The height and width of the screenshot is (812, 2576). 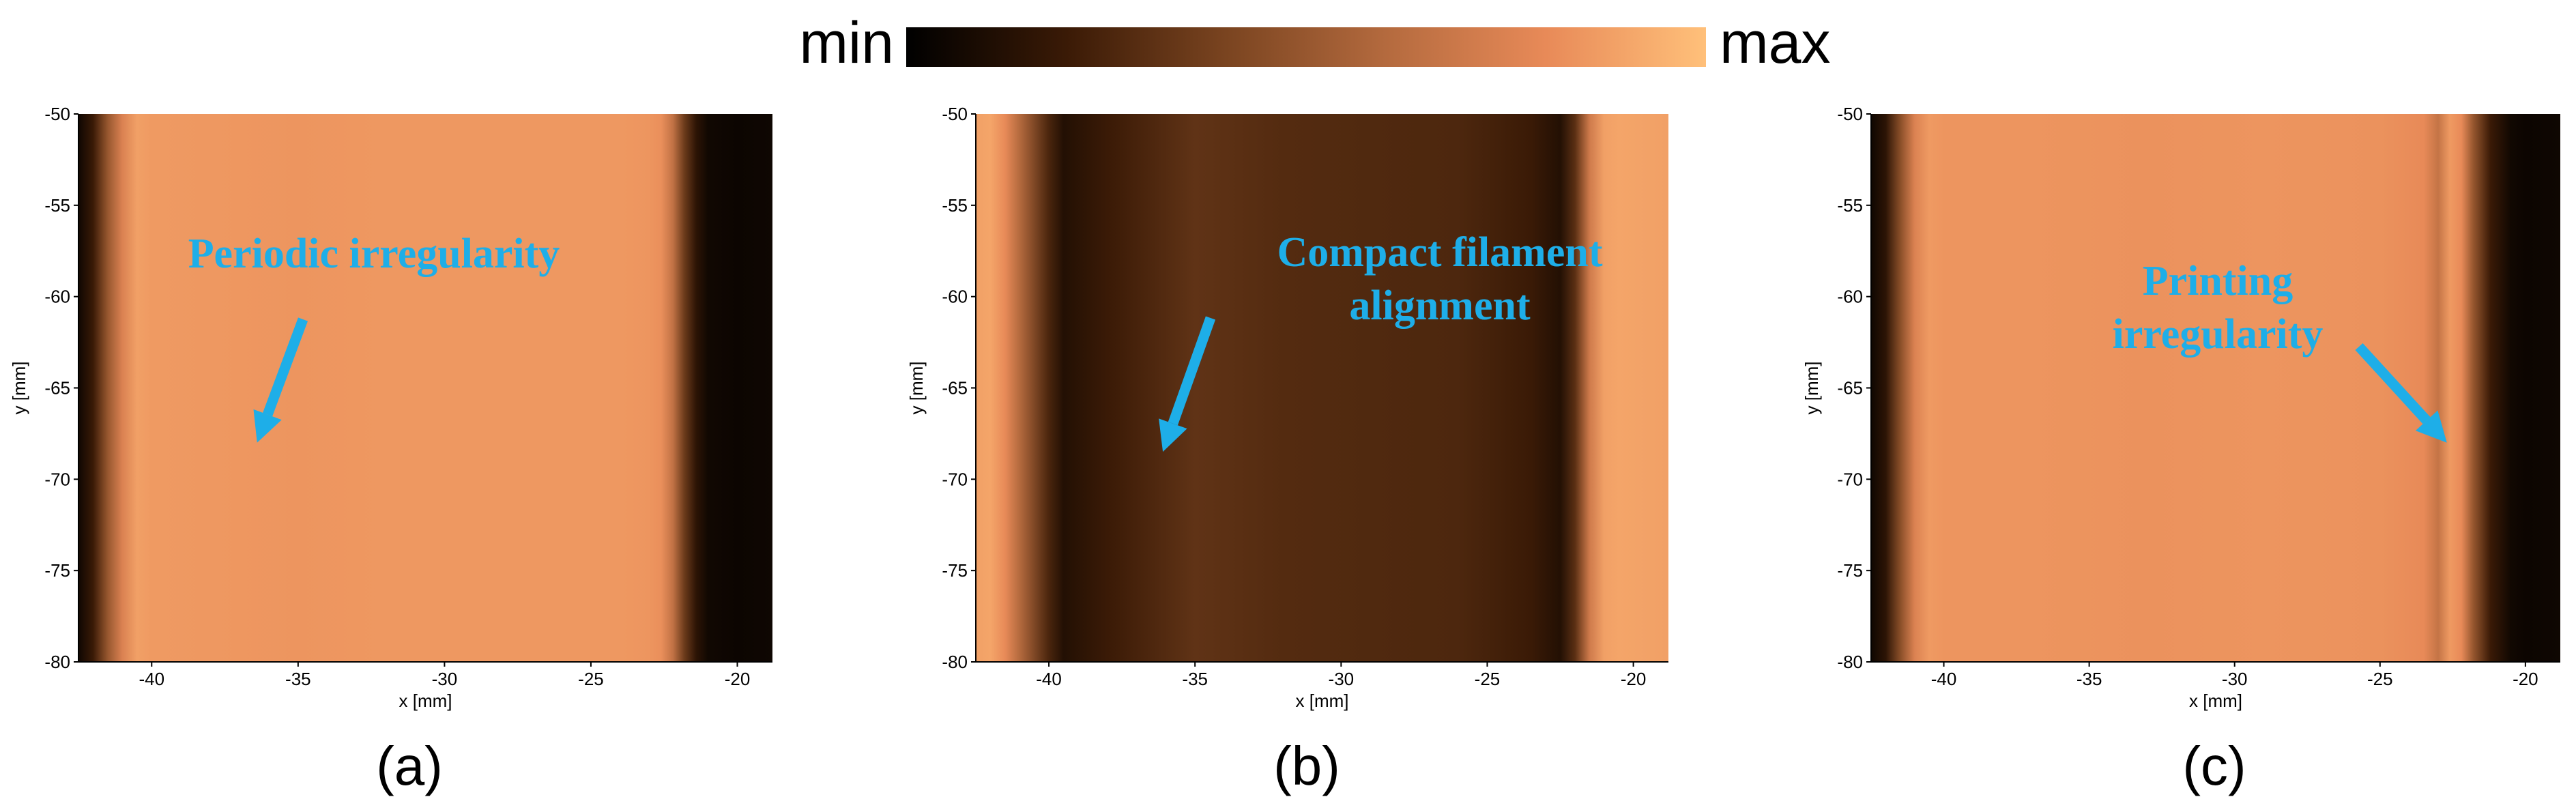 I want to click on arrow-b, so click(x=1187, y=384).